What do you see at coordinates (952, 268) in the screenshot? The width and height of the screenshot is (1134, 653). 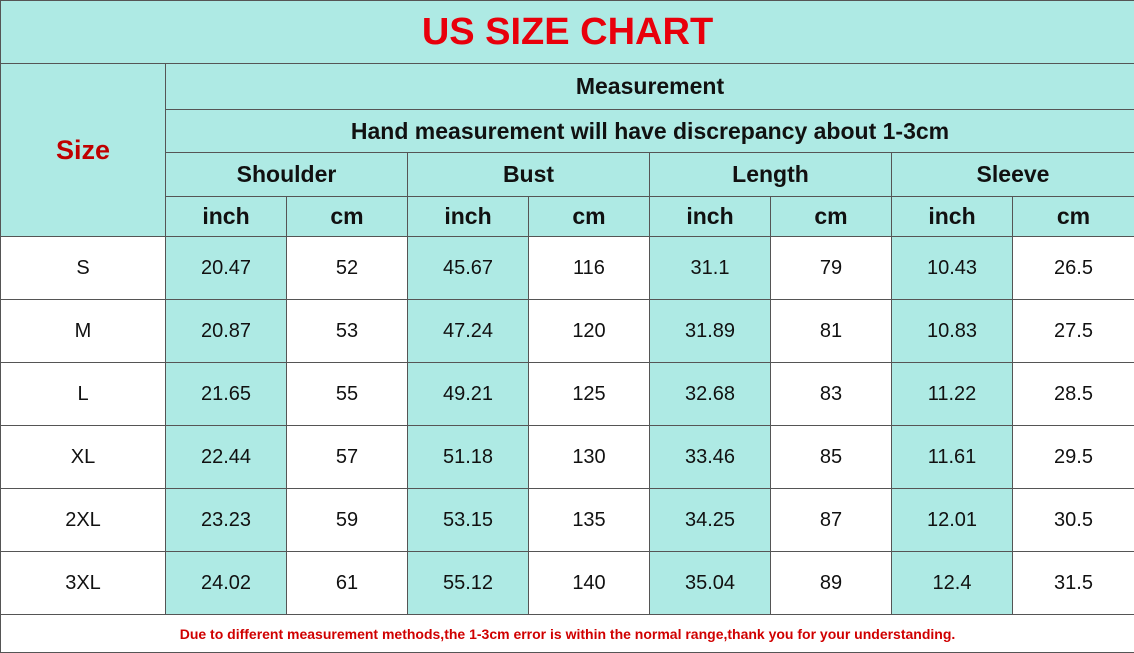 I see `value-cell: 10.43` at bounding box center [952, 268].